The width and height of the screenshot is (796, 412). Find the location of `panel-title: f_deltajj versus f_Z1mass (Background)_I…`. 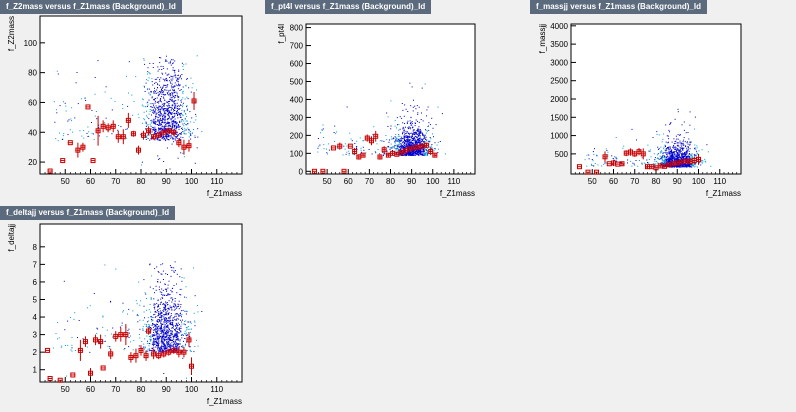

panel-title: f_deltajj versus f_Z1mass (Background)_I… is located at coordinates (88, 213).